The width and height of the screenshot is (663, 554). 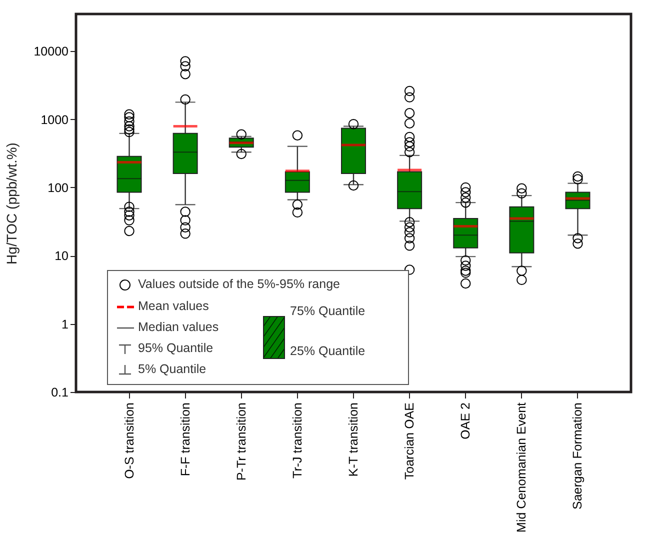 What do you see at coordinates (328, 311) in the screenshot?
I see `annotation: 75% Quantile` at bounding box center [328, 311].